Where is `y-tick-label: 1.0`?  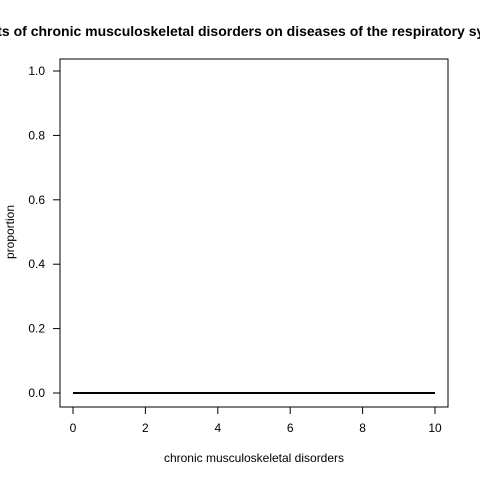 y-tick-label: 1.0 is located at coordinates (36, 71).